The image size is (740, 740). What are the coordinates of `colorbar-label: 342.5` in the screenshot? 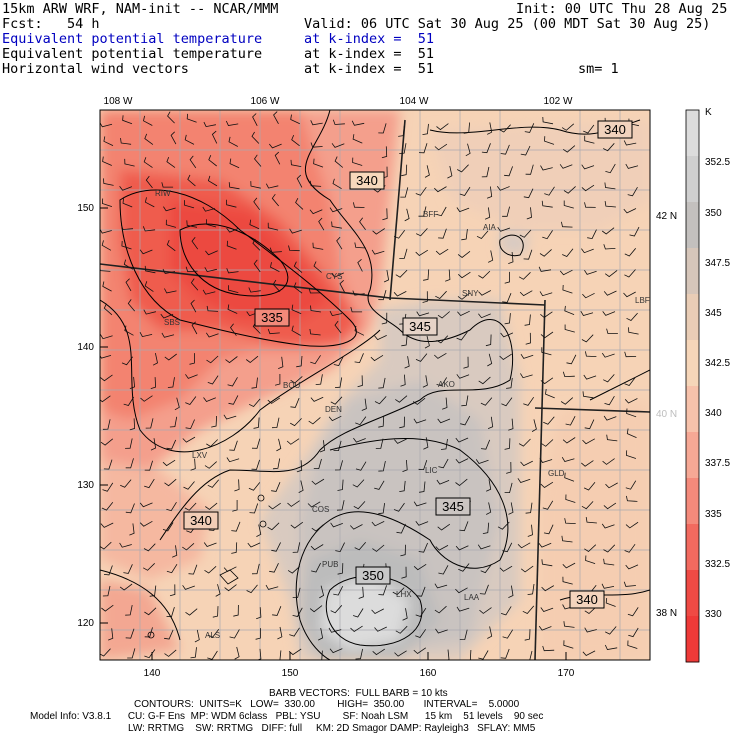 It's located at (717, 363).